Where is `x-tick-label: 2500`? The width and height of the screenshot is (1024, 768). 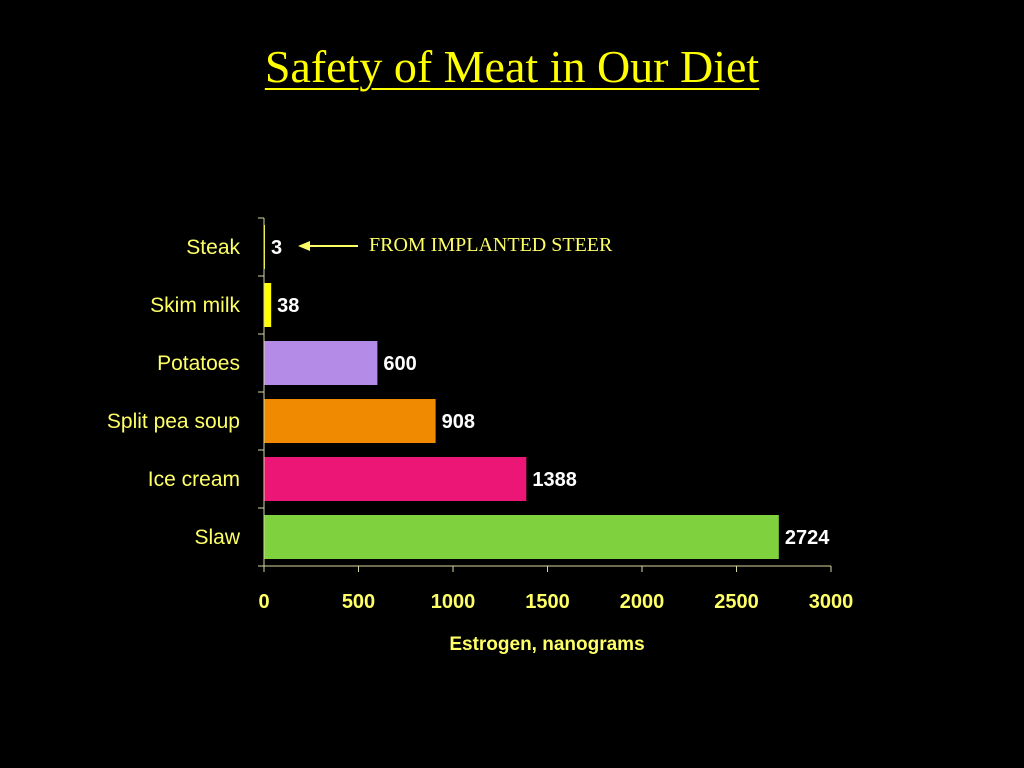
x-tick-label: 2500 is located at coordinates (736, 602).